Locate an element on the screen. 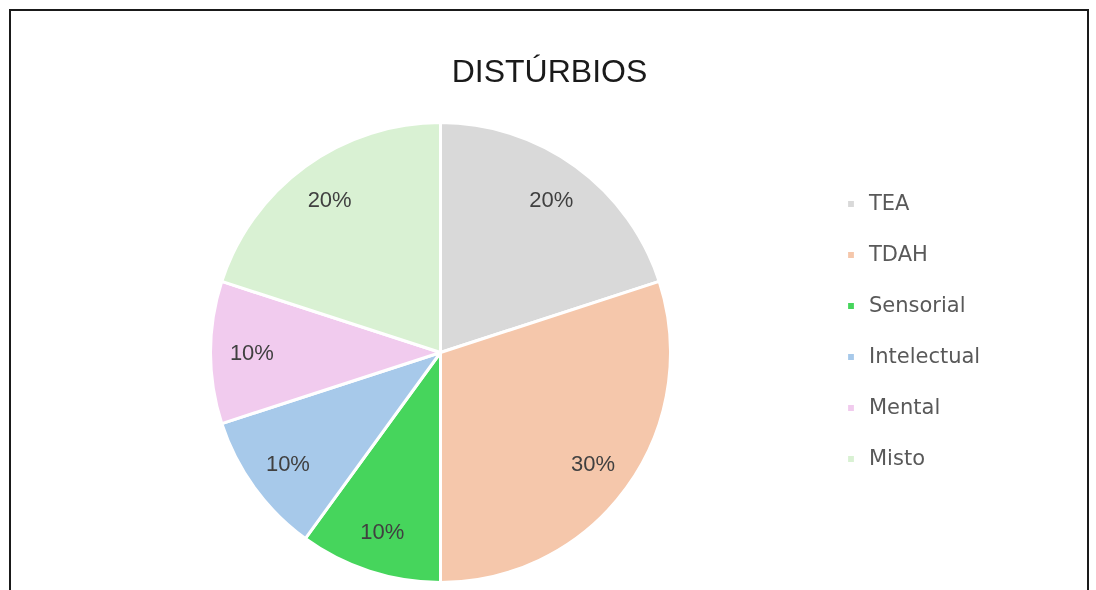 The height and width of the screenshot is (590, 1096). legend-label: Sensorial is located at coordinates (917, 305).